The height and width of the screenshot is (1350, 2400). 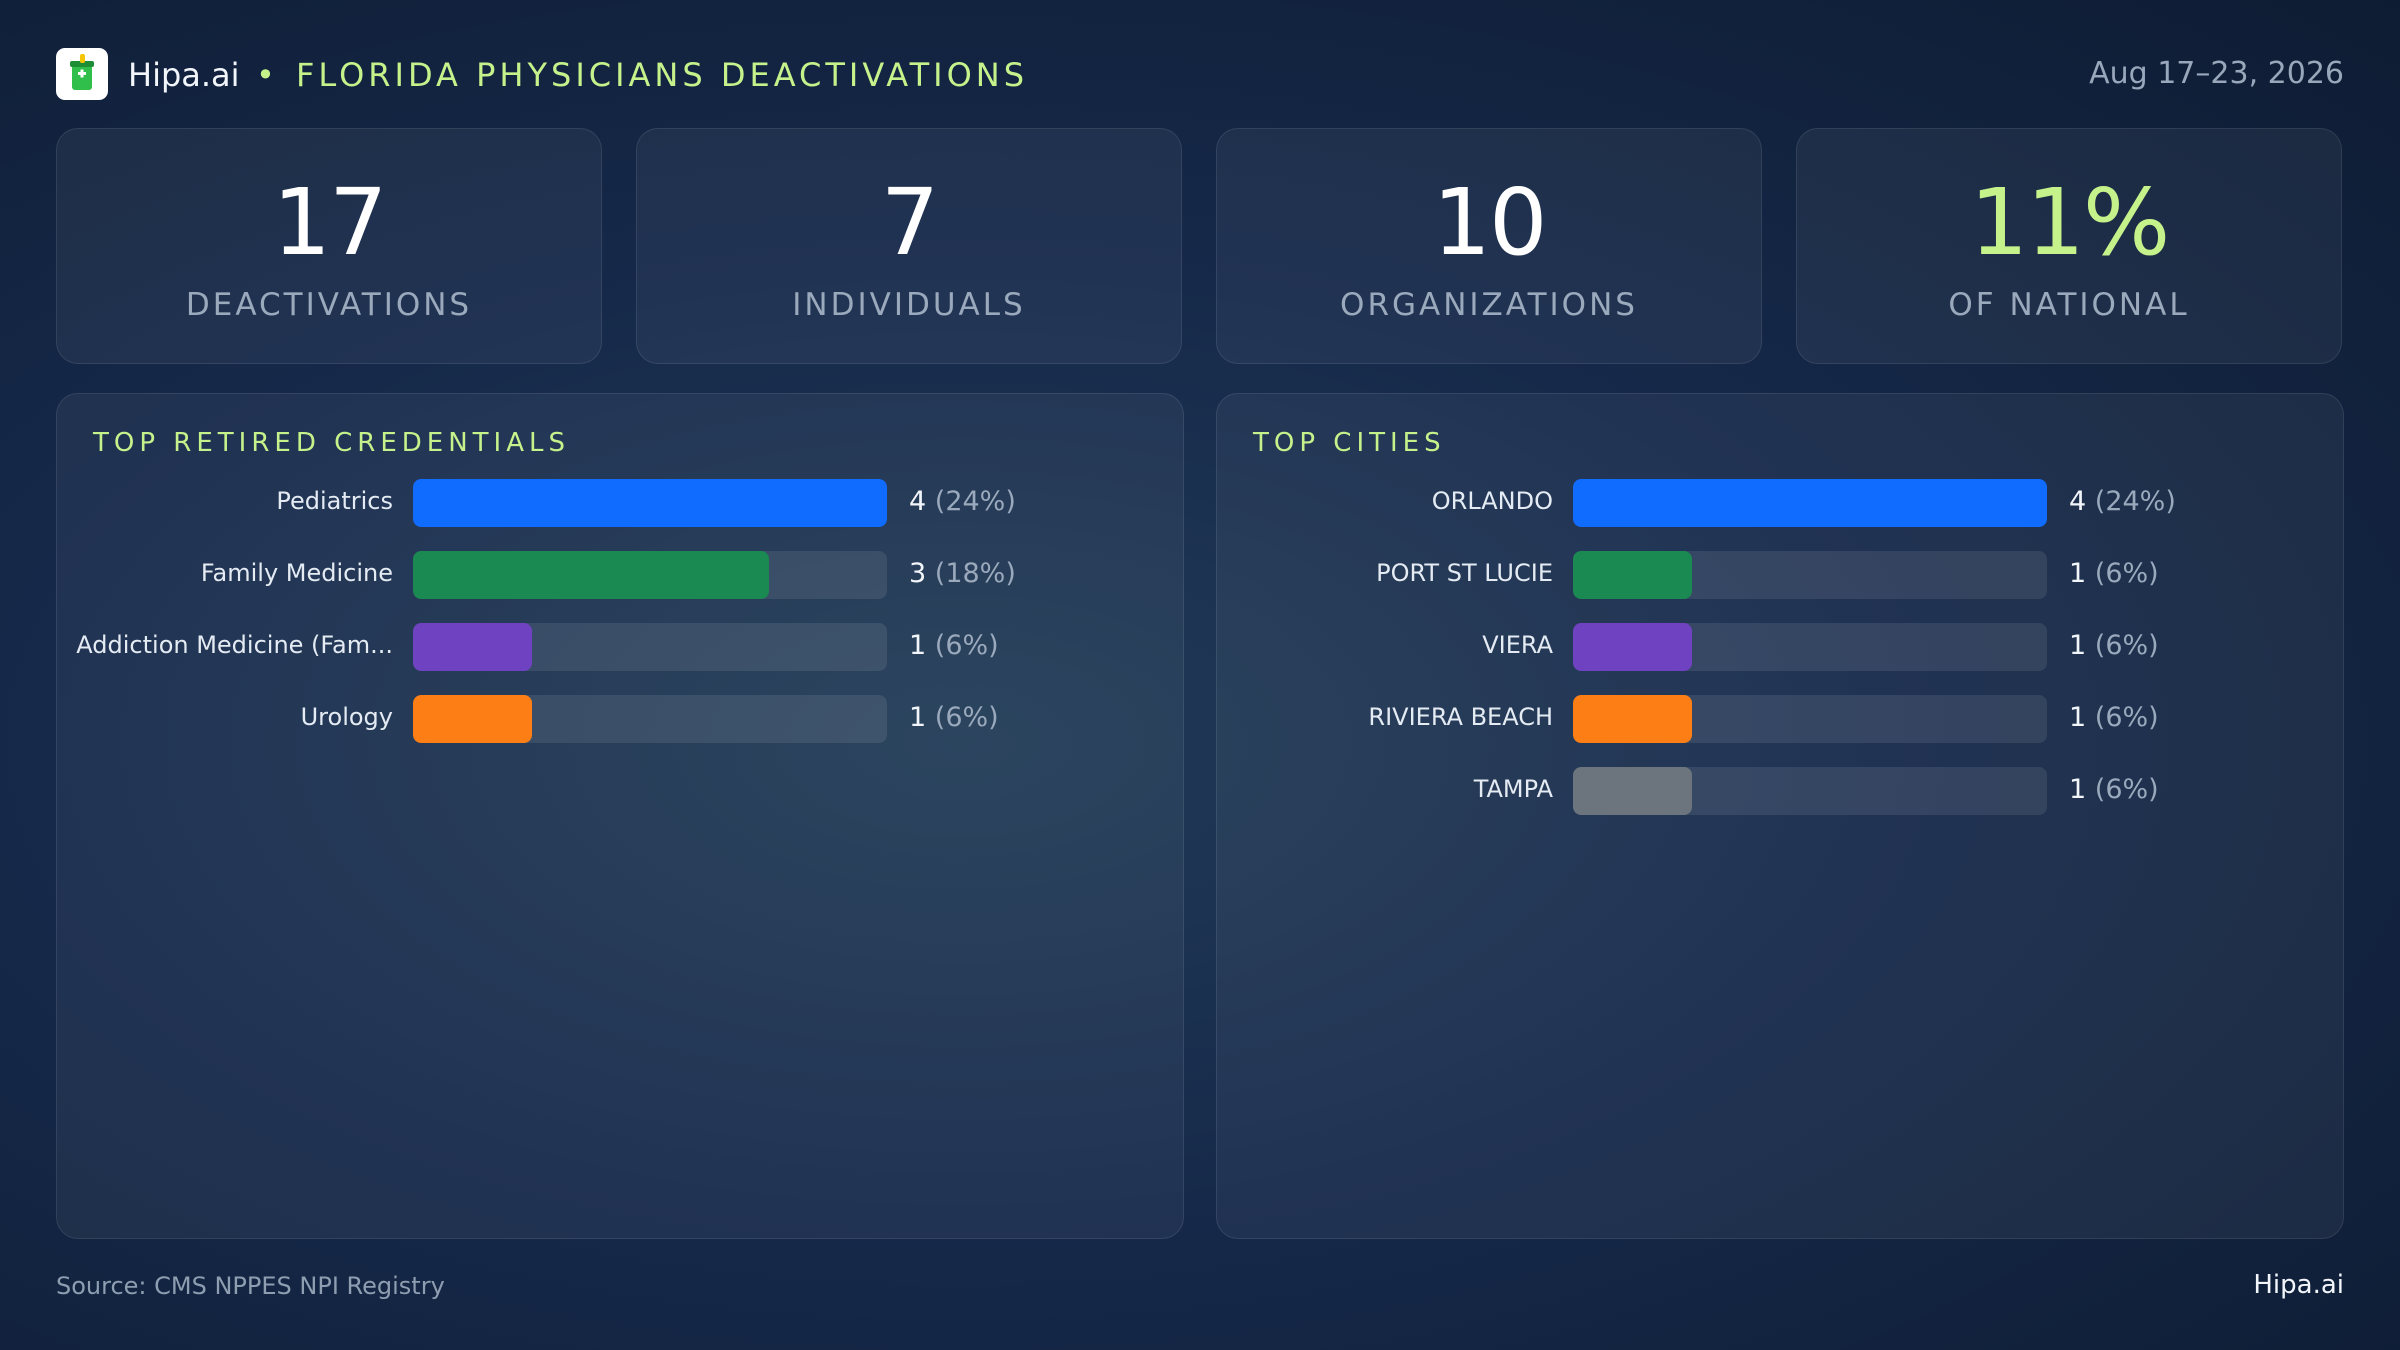 I want to click on kpi-value: 7, so click(x=910, y=222).